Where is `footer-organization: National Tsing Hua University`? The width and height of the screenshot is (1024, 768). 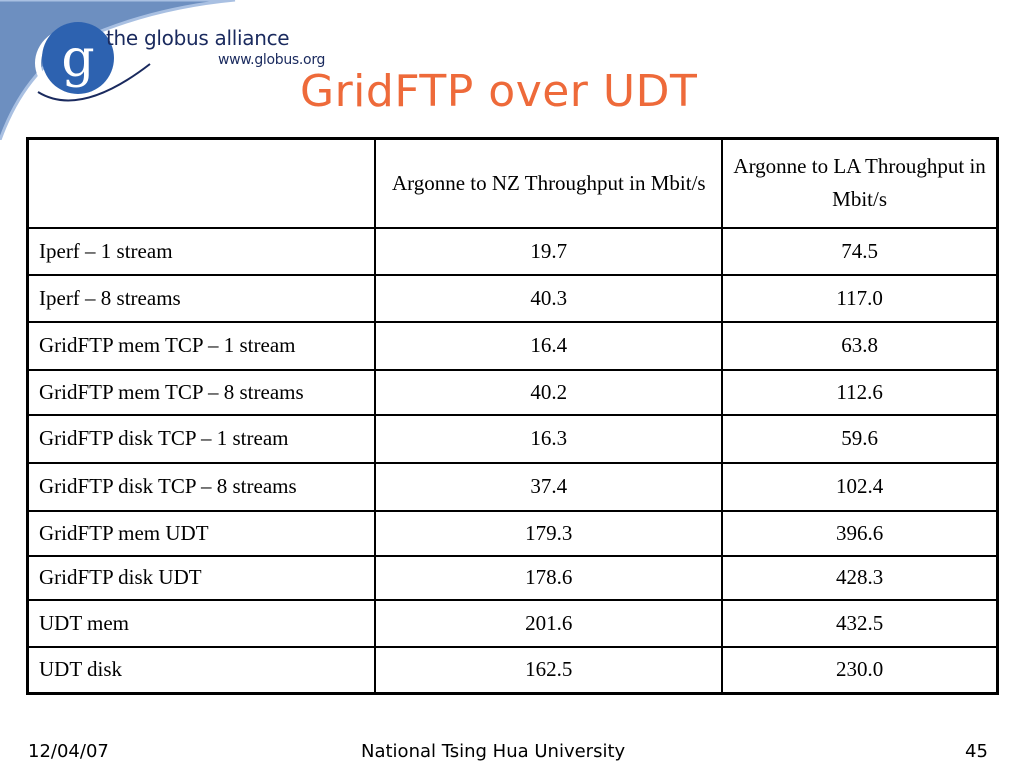
footer-organization: National Tsing Hua University is located at coordinates (493, 751).